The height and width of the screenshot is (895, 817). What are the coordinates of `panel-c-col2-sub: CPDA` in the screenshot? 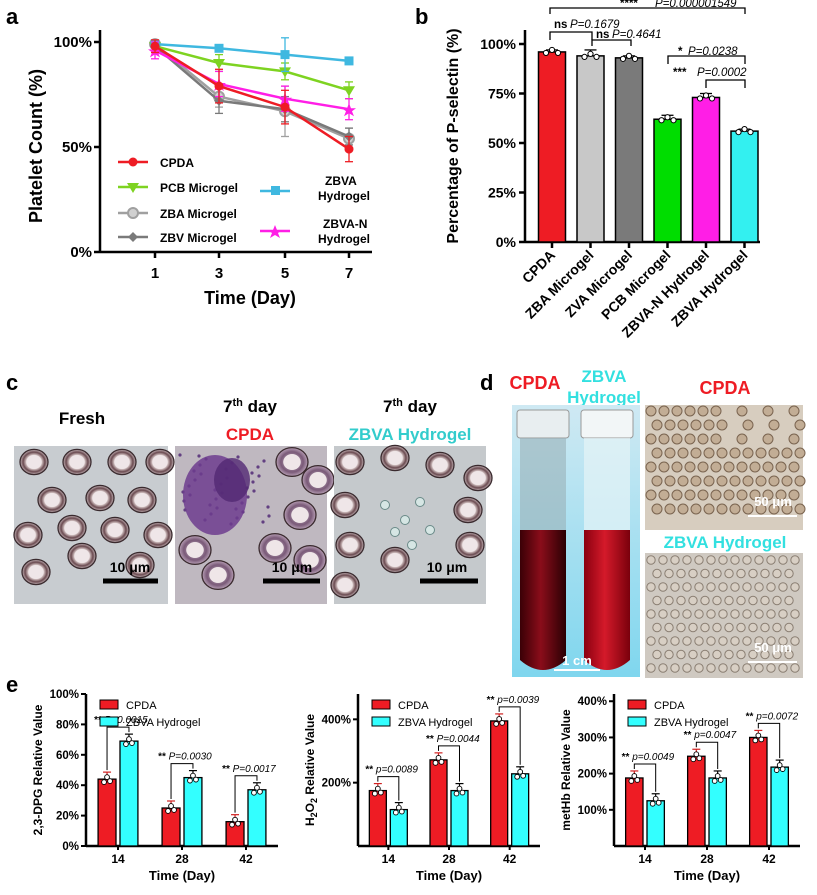 It's located at (250, 434).